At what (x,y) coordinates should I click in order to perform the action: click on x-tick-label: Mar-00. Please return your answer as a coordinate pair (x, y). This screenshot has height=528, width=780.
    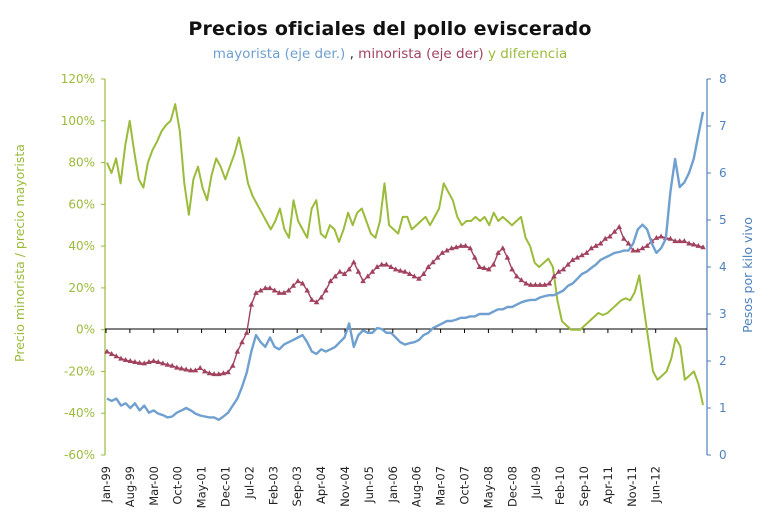
    Looking at the image, I should click on (154, 486).